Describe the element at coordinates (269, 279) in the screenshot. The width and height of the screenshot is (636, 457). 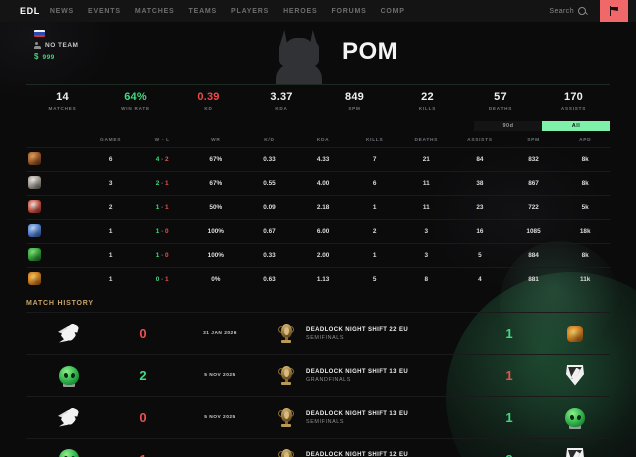
I see `cell-kd: 0.63` at that location.